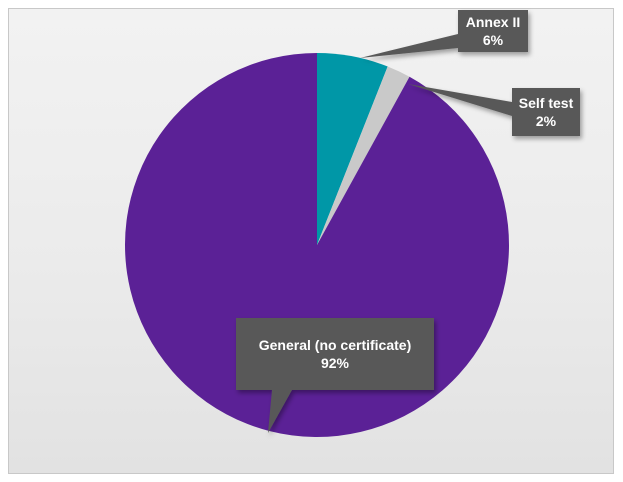  What do you see at coordinates (493, 22) in the screenshot?
I see `data-label-category: Annex II` at bounding box center [493, 22].